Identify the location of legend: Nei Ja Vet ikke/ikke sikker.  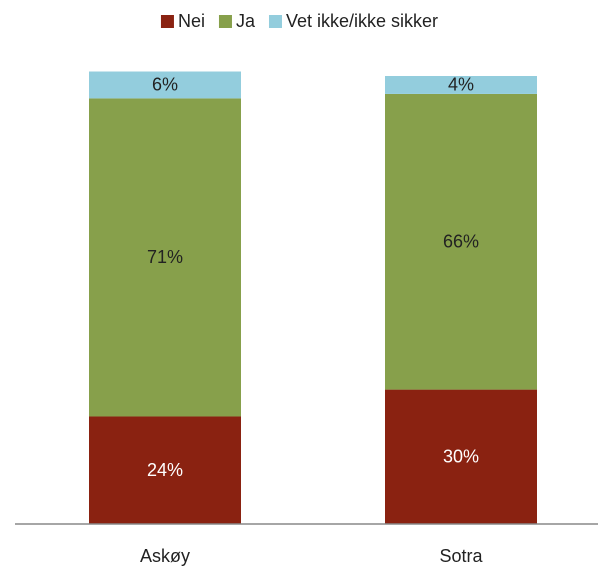
(299, 21).